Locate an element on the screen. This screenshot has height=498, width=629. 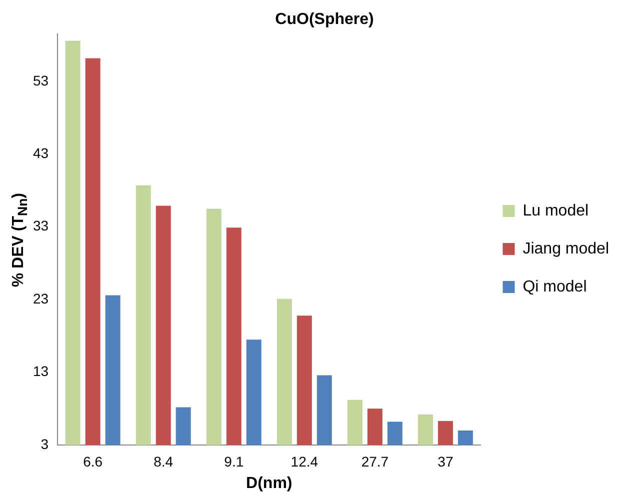
y-tick-label: 13 is located at coordinates (40, 371).